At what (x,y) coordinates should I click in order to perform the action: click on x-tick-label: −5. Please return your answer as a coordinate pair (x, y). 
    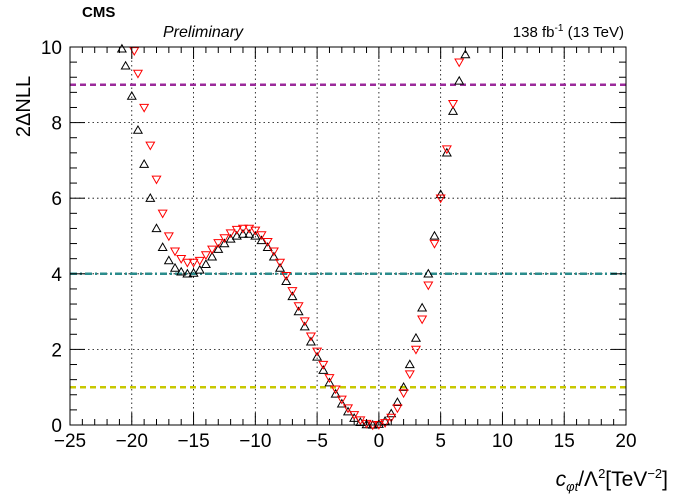
    Looking at the image, I should click on (317, 441).